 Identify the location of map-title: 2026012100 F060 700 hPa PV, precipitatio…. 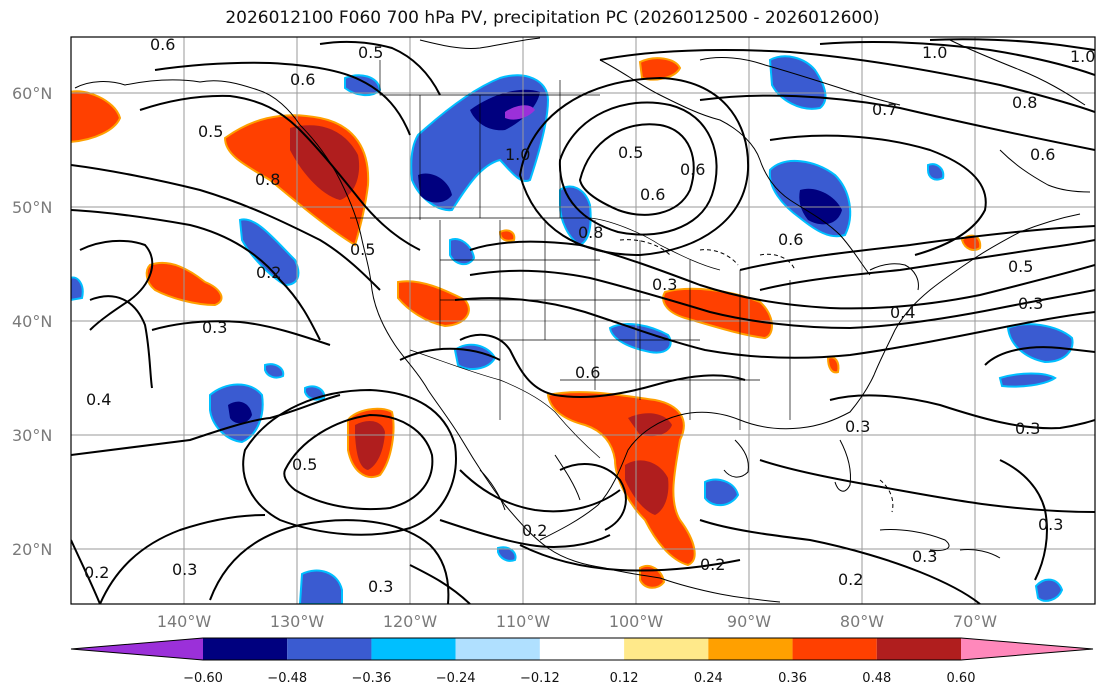
(552, 18).